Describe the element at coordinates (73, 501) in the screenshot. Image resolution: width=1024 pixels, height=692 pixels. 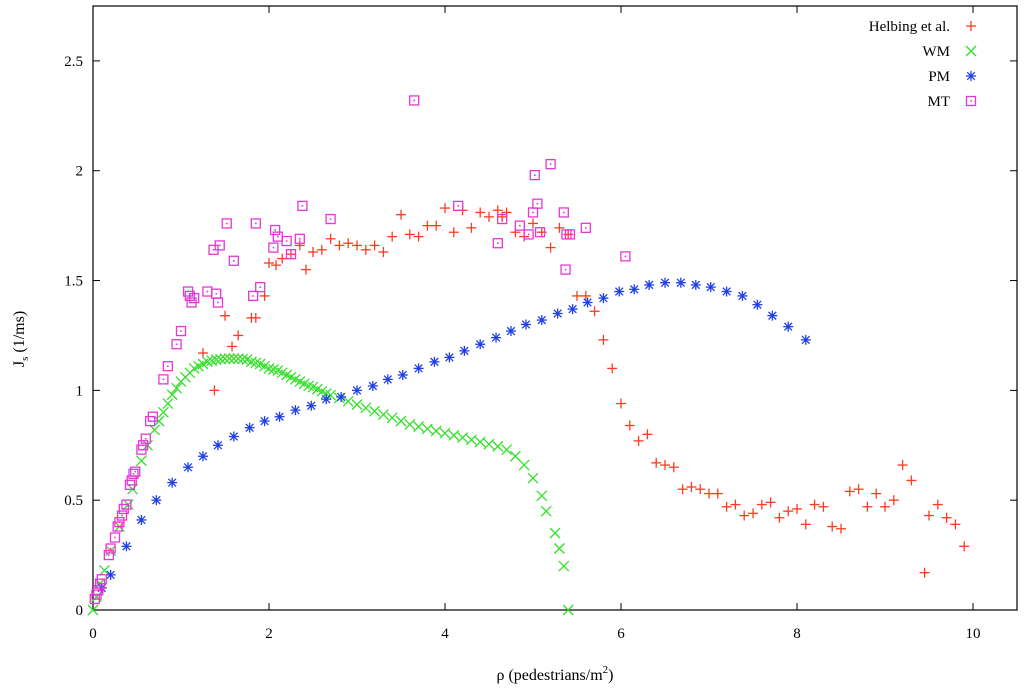
I see `y-tick-label: 0.5` at that location.